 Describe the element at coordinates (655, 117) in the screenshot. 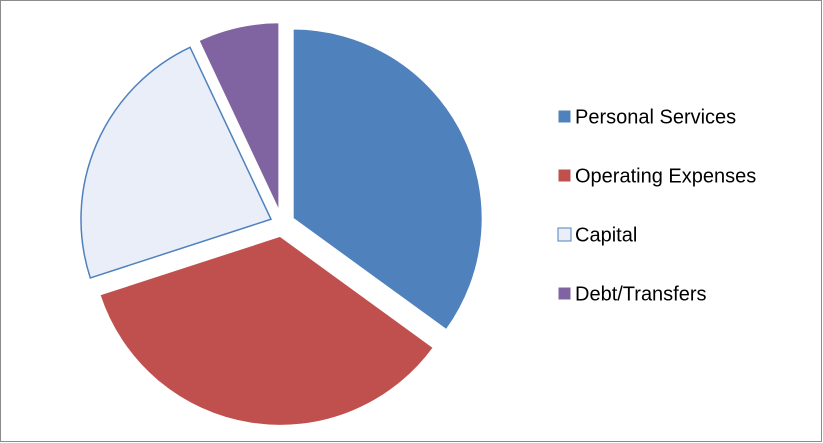

I see `legend-label: Personal Services` at that location.